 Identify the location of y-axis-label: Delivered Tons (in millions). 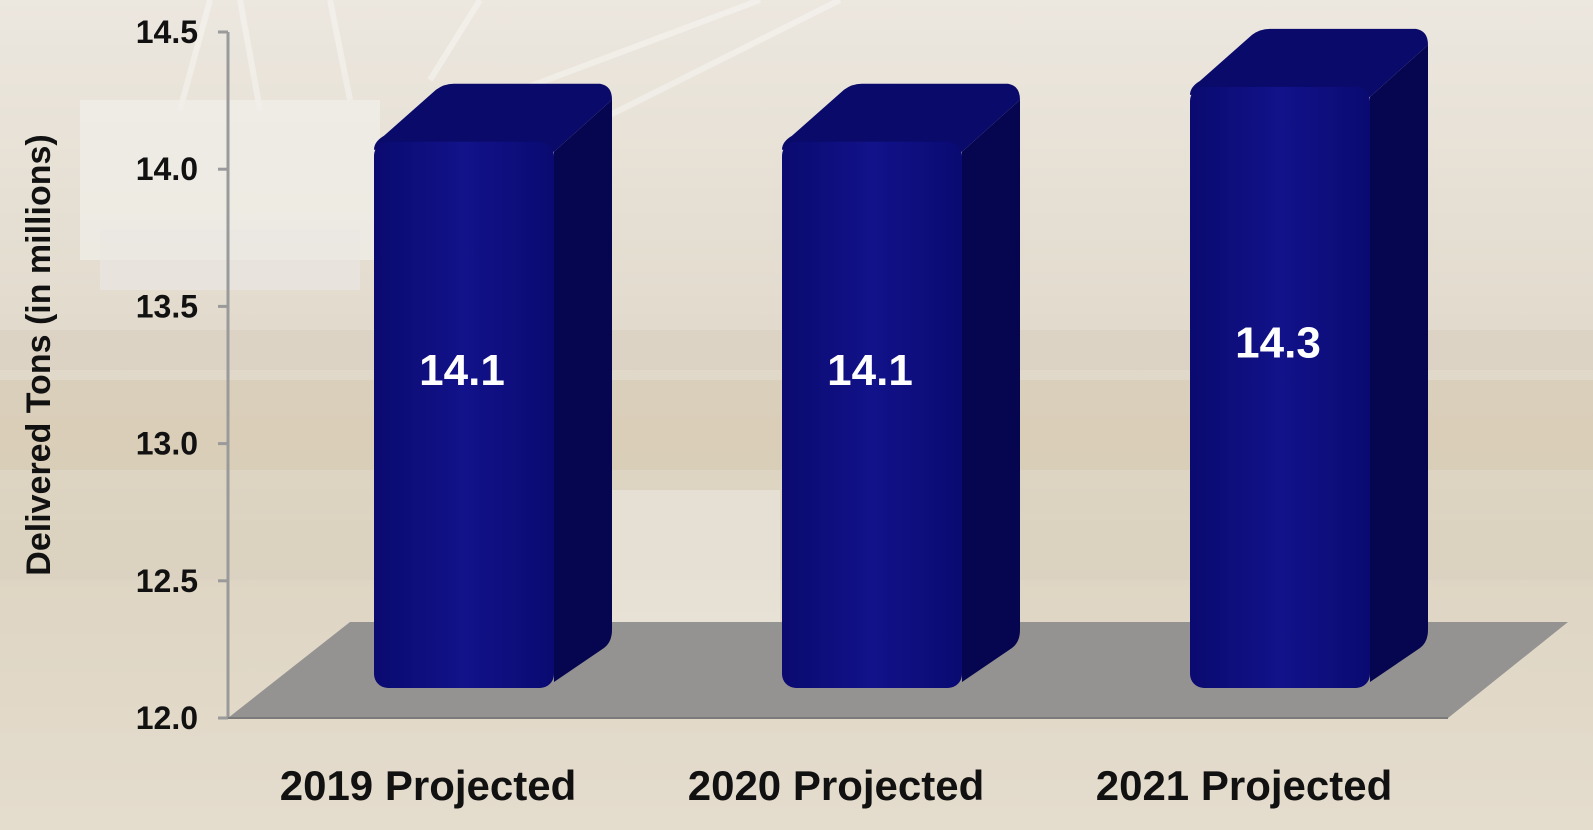
(39, 354).